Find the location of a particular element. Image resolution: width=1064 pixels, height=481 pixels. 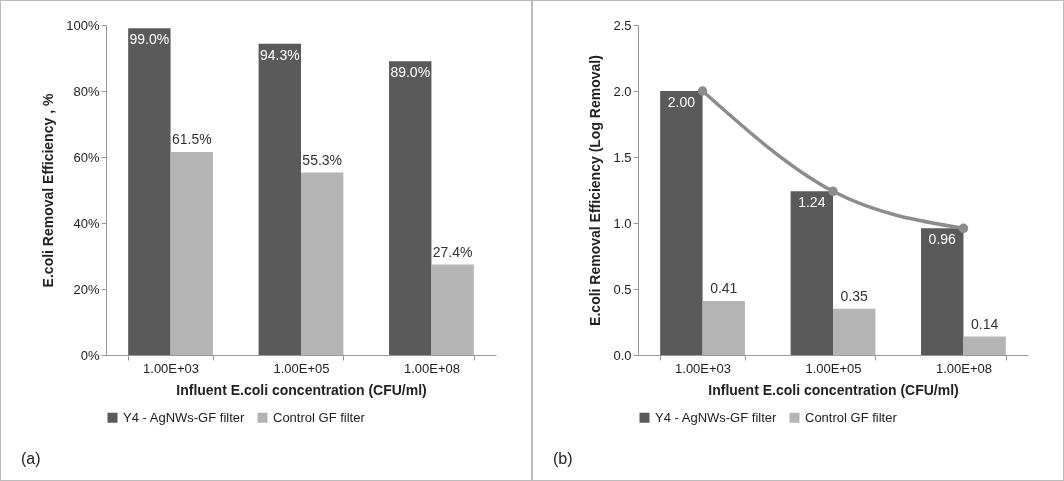

text: (a) is located at coordinates (31, 458).